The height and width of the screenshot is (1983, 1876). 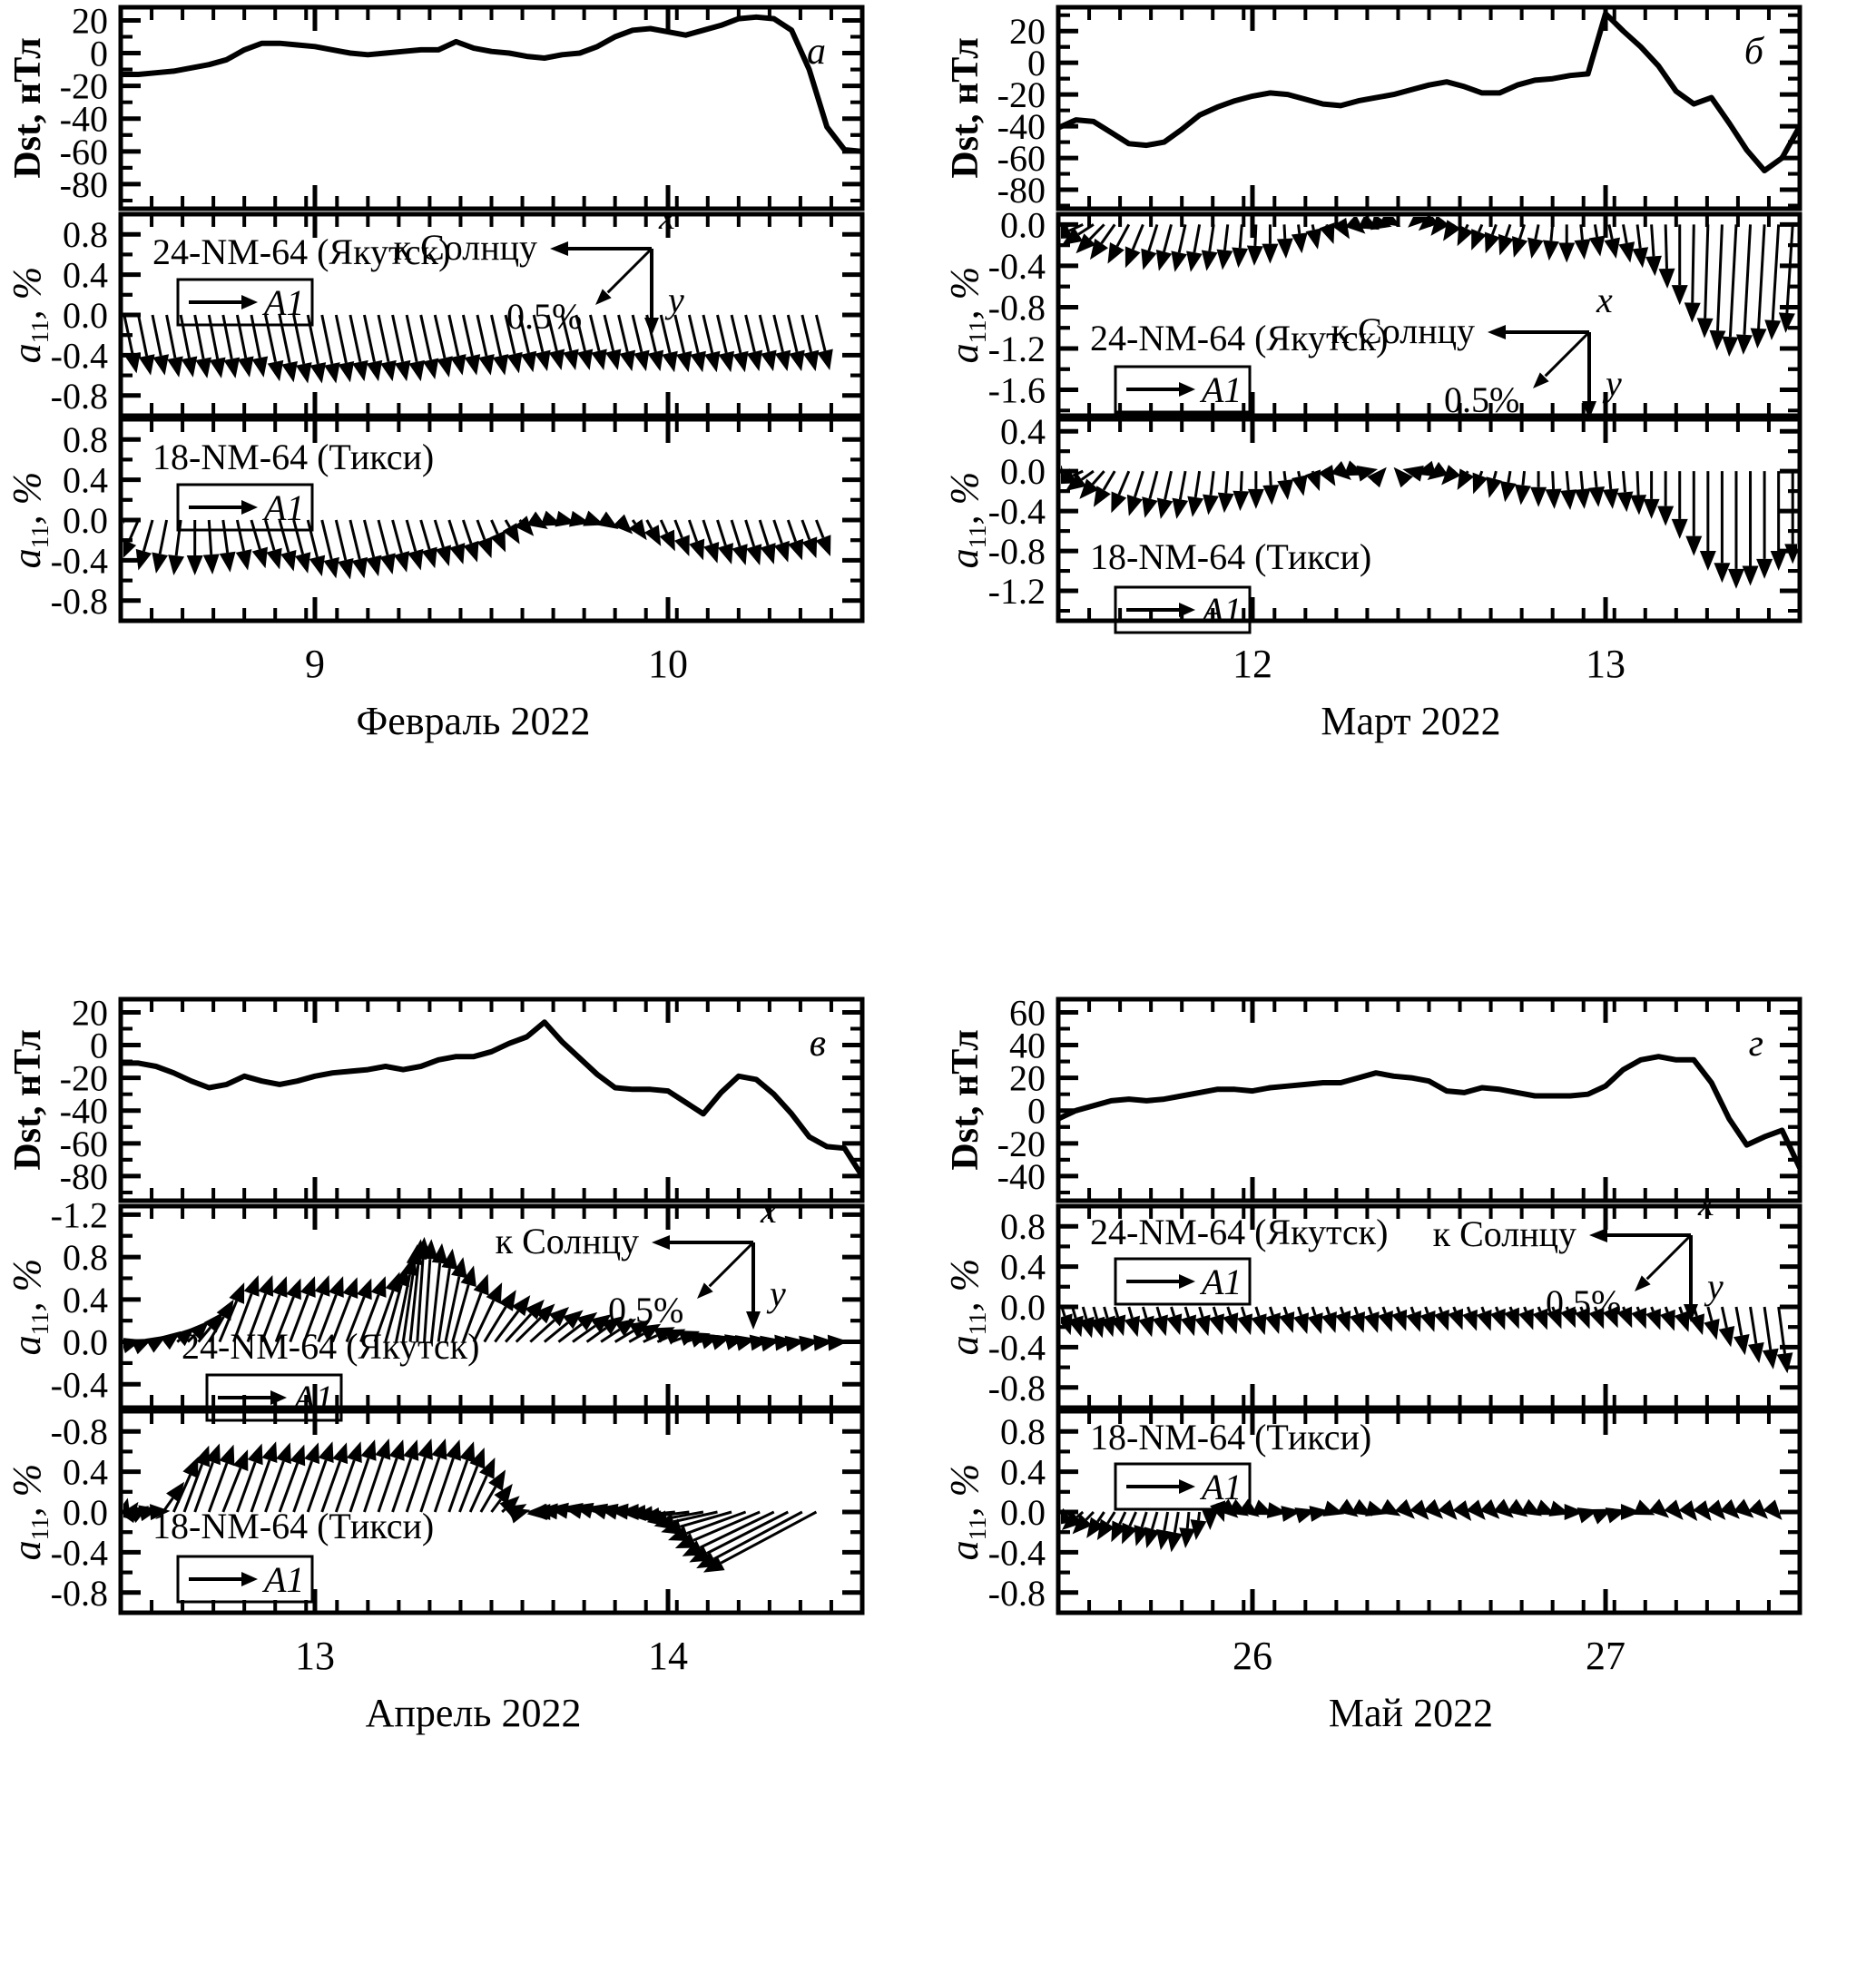 What do you see at coordinates (1017, 349) in the screenshot?
I see `y-tick-label: -1.2` at bounding box center [1017, 349].